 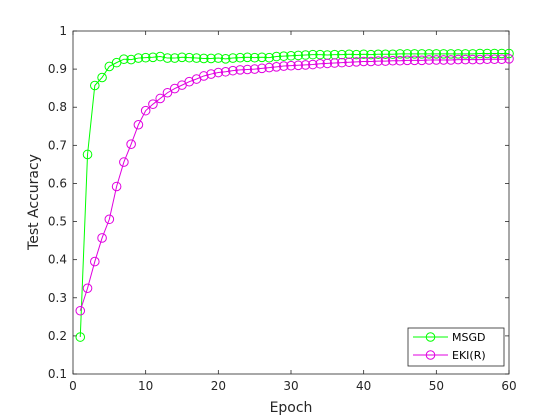 What do you see at coordinates (430, 337) in the screenshot?
I see `legend-marker-msgd` at bounding box center [430, 337].